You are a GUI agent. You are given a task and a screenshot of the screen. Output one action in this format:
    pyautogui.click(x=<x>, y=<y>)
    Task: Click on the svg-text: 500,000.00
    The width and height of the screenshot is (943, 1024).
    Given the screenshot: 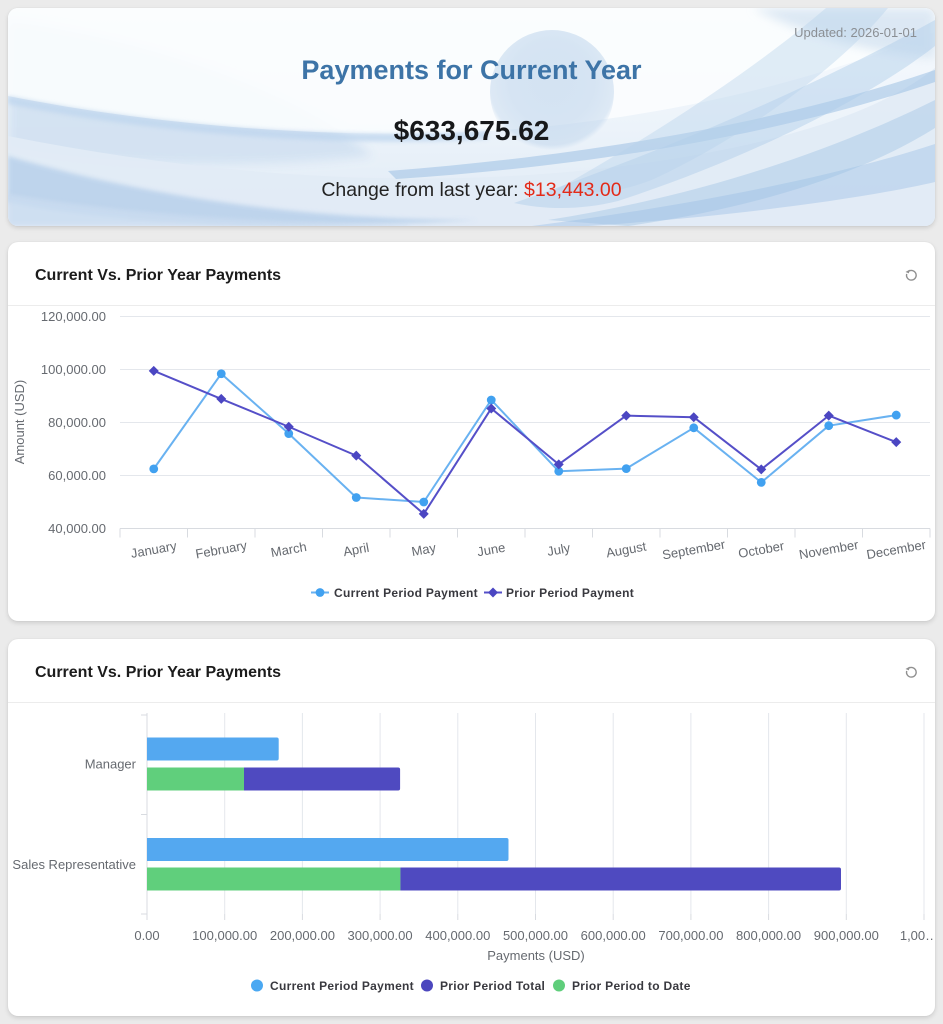 What is the action you would take?
    pyautogui.click(x=535, y=935)
    